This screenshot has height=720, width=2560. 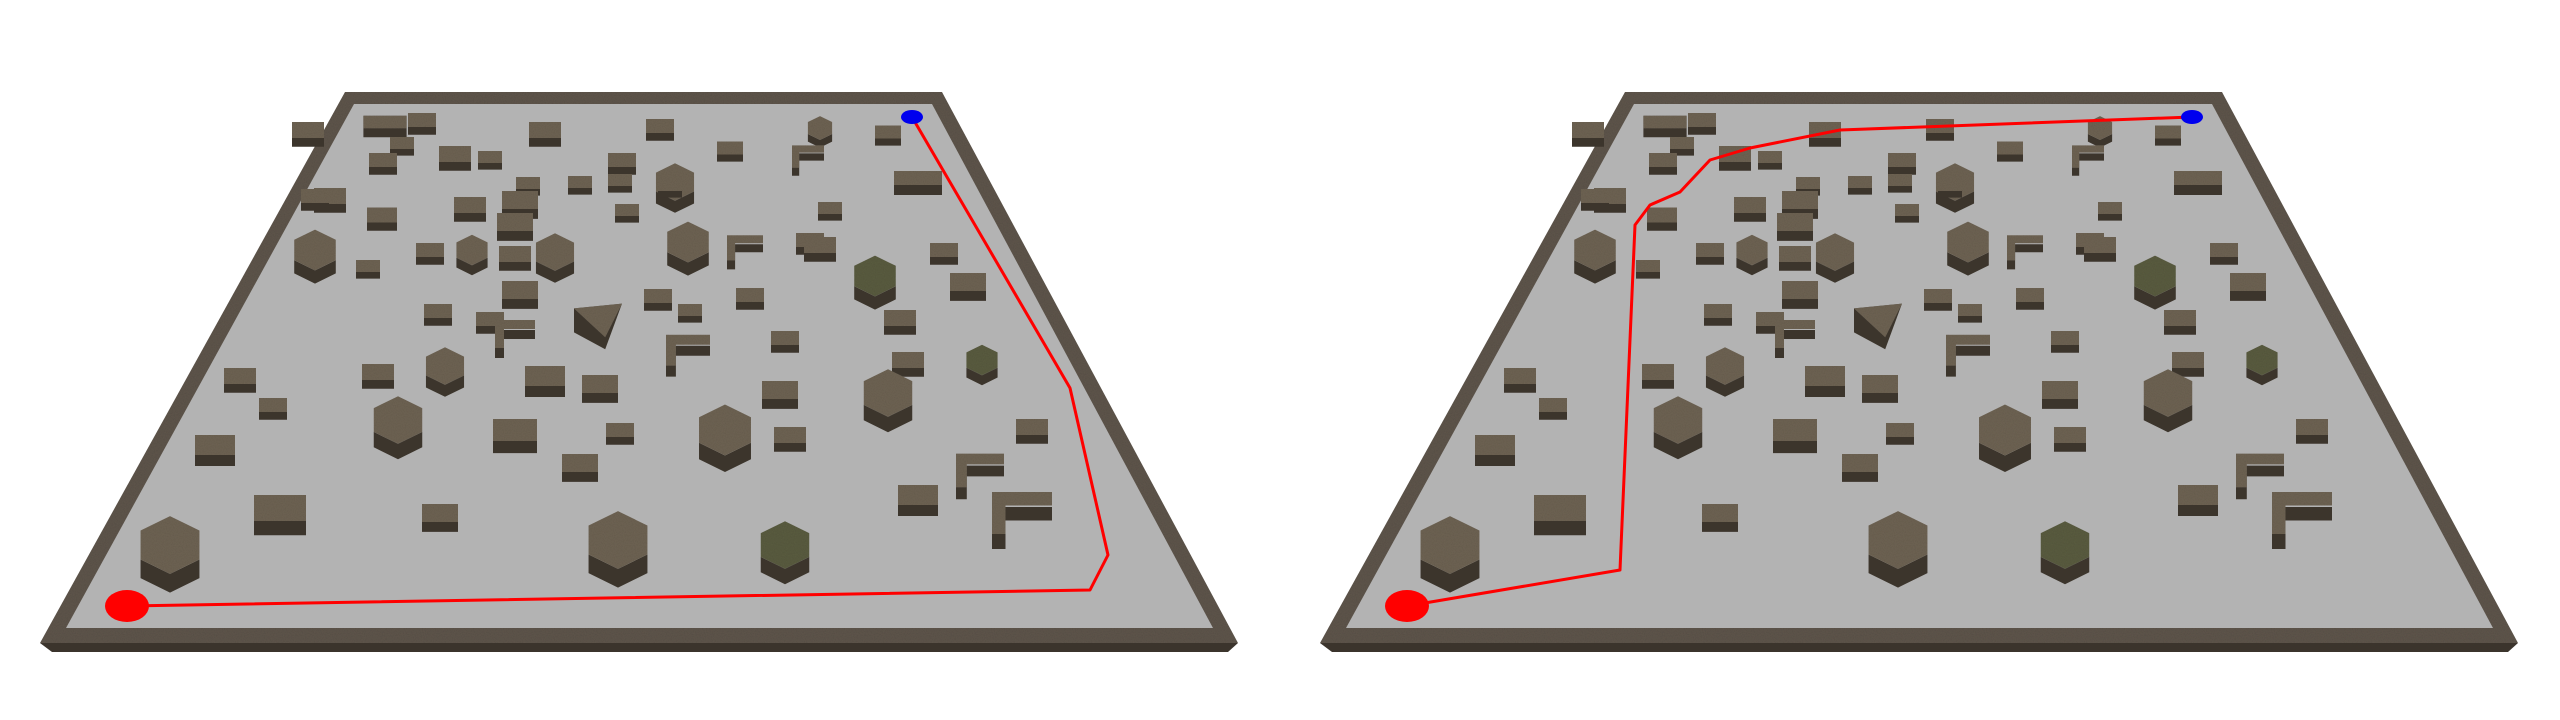 I want to click on goal-marker, so click(x=912, y=117).